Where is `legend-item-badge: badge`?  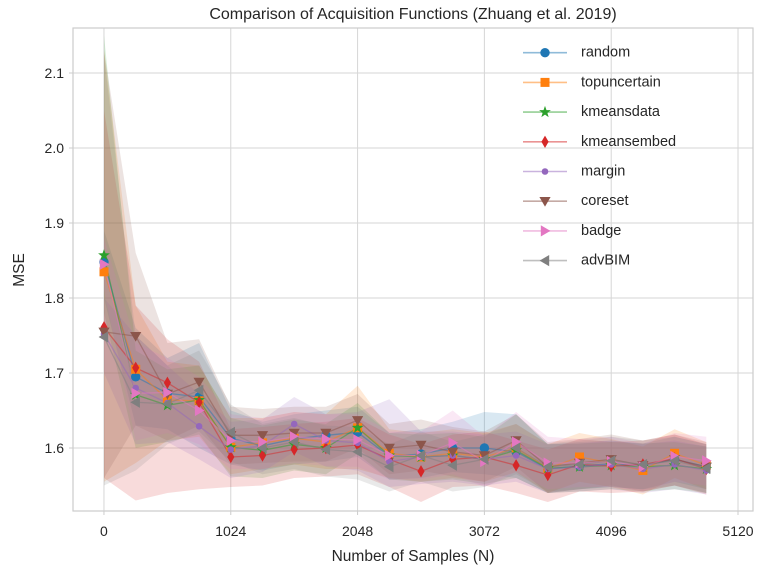 legend-item-badge: badge is located at coordinates (572, 231).